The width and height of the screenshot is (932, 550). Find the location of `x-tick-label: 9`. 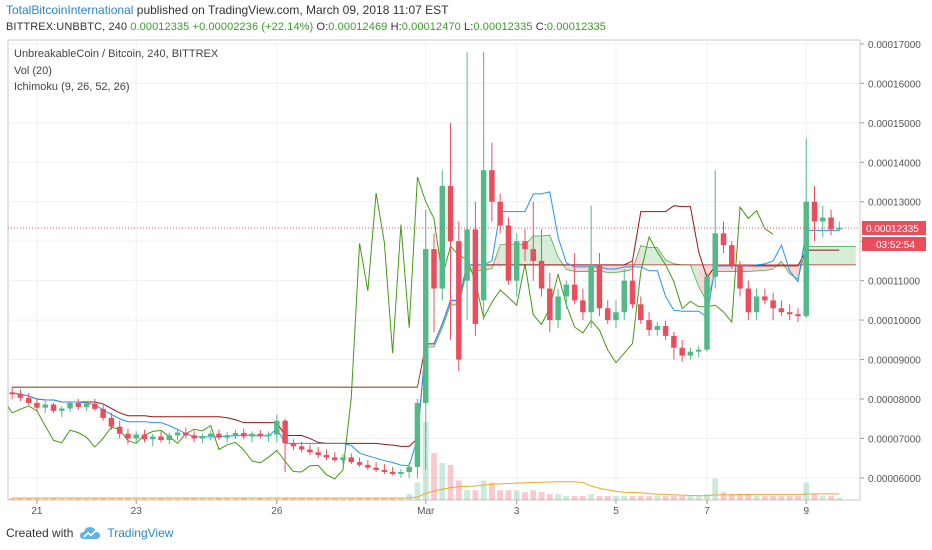

x-tick-label: 9 is located at coordinates (806, 511).